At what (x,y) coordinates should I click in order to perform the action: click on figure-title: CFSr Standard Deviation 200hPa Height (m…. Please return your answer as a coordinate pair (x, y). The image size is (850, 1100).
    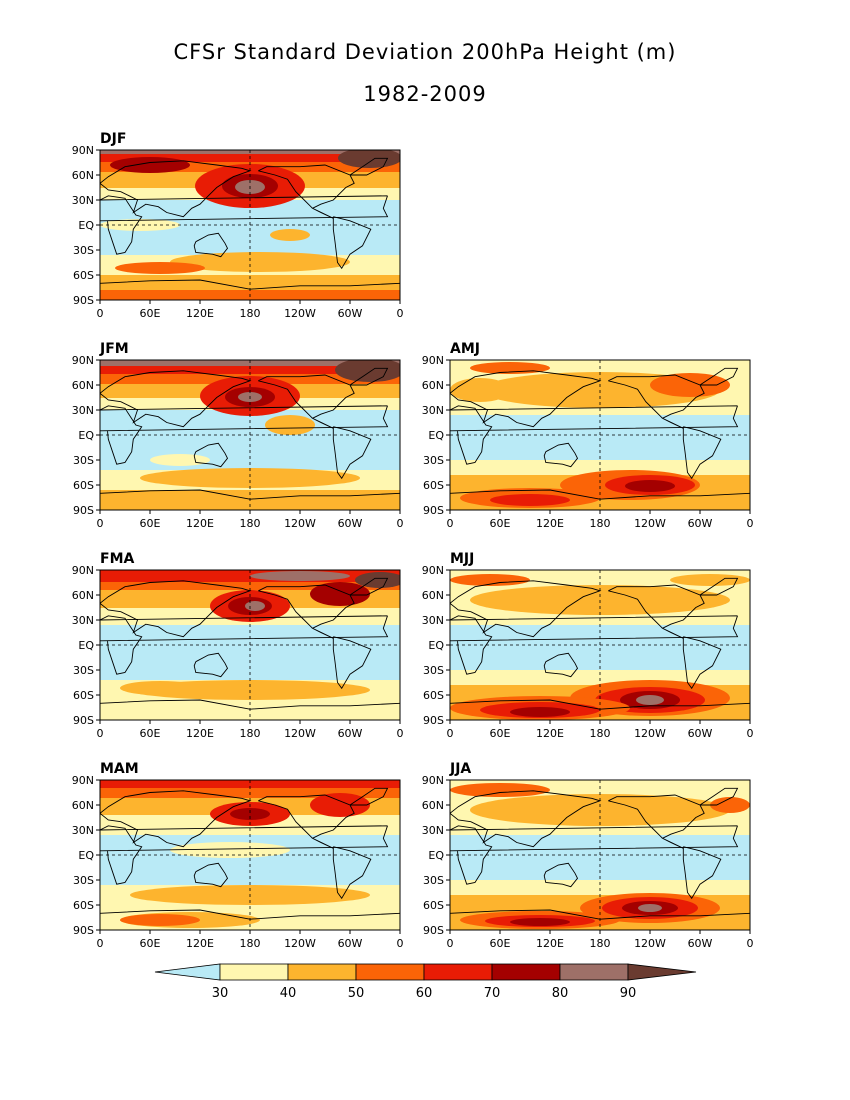
    Looking at the image, I should click on (425, 52).